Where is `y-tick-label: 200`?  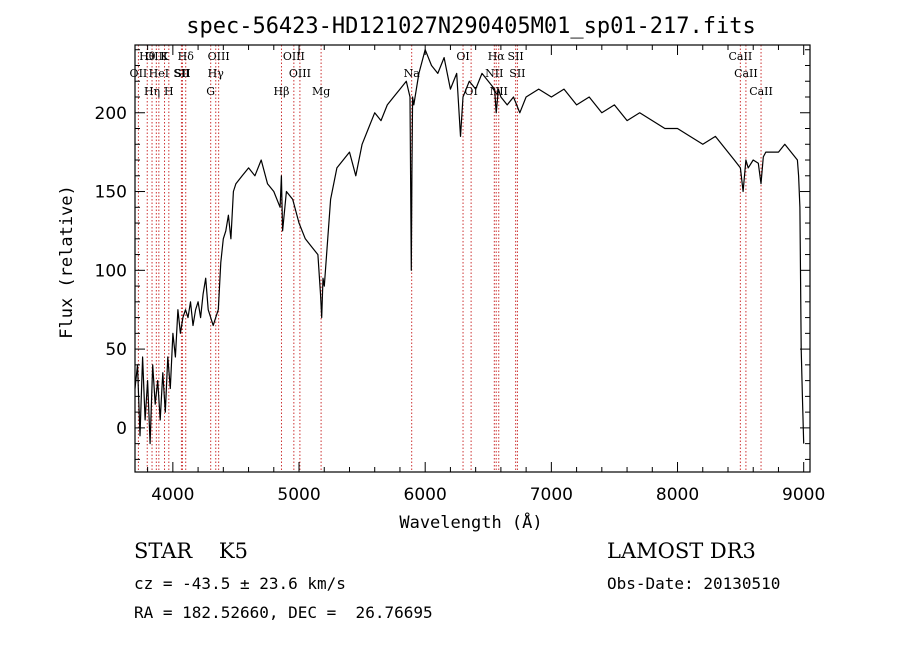
y-tick-label: 200 is located at coordinates (111, 114).